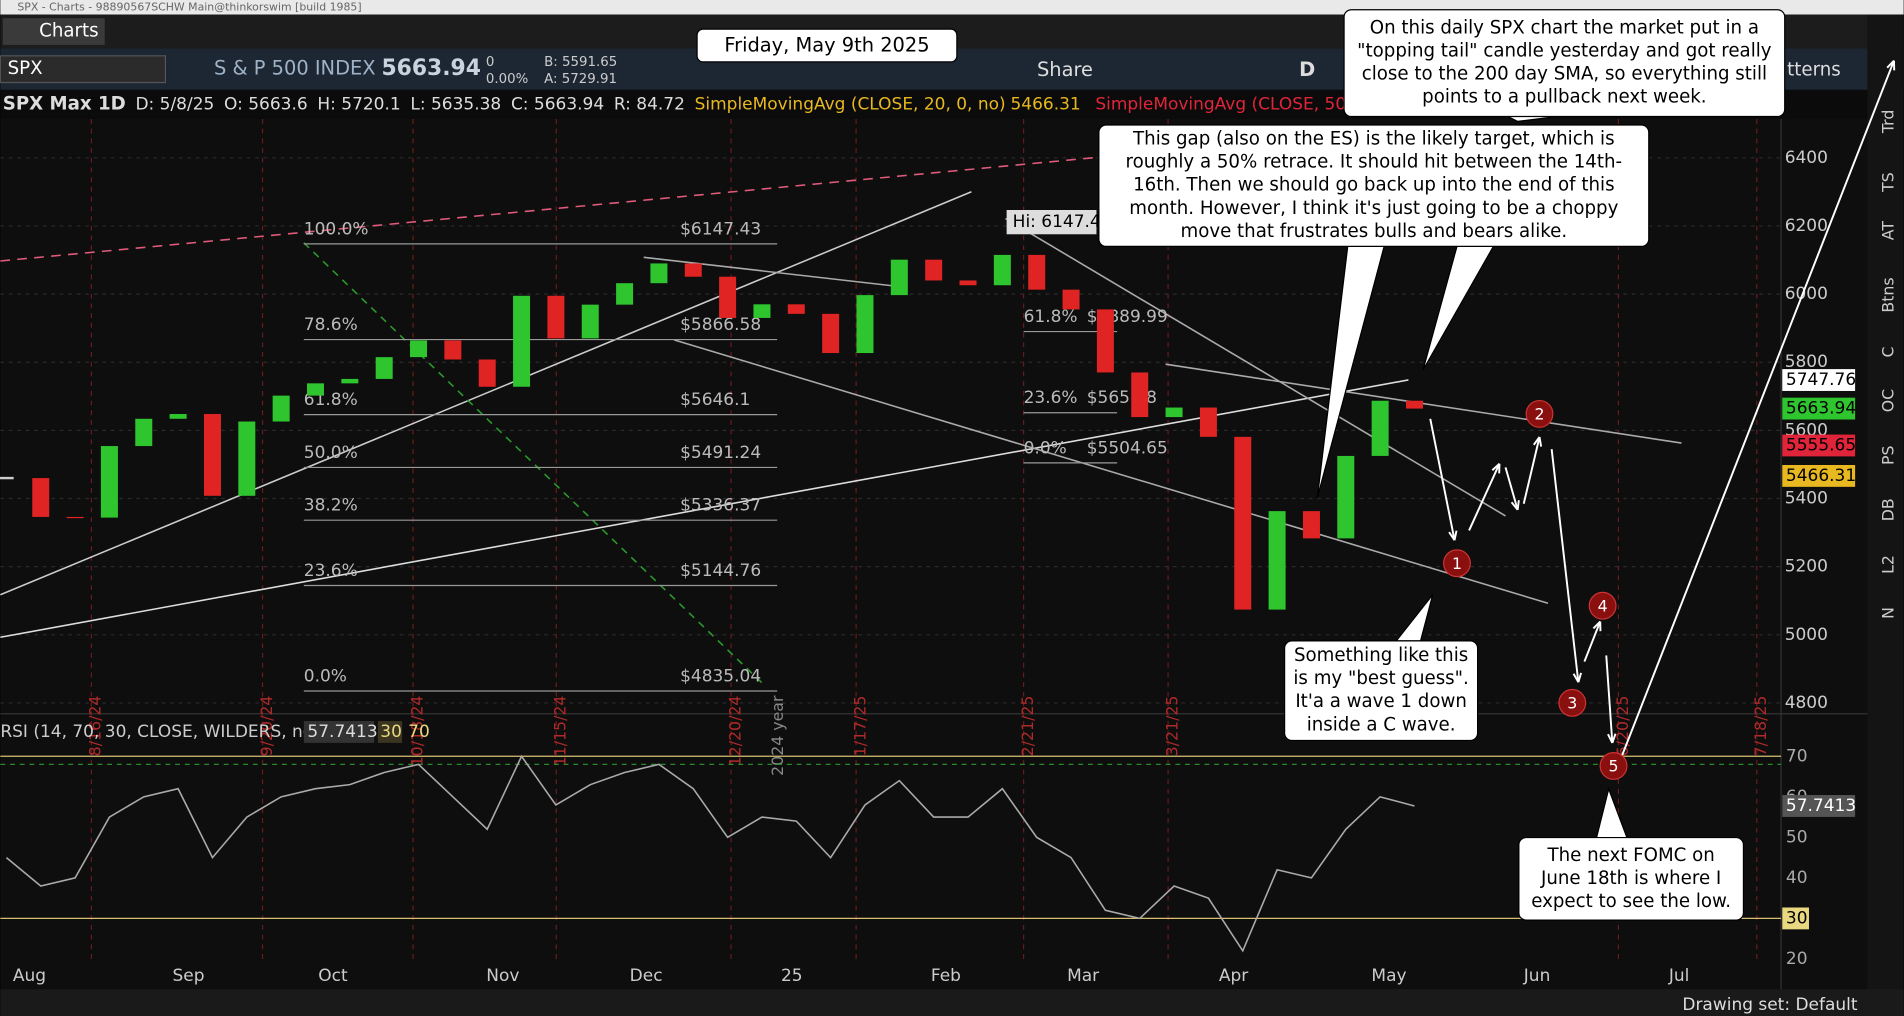  I want to click on month-label: 25, so click(792, 976).